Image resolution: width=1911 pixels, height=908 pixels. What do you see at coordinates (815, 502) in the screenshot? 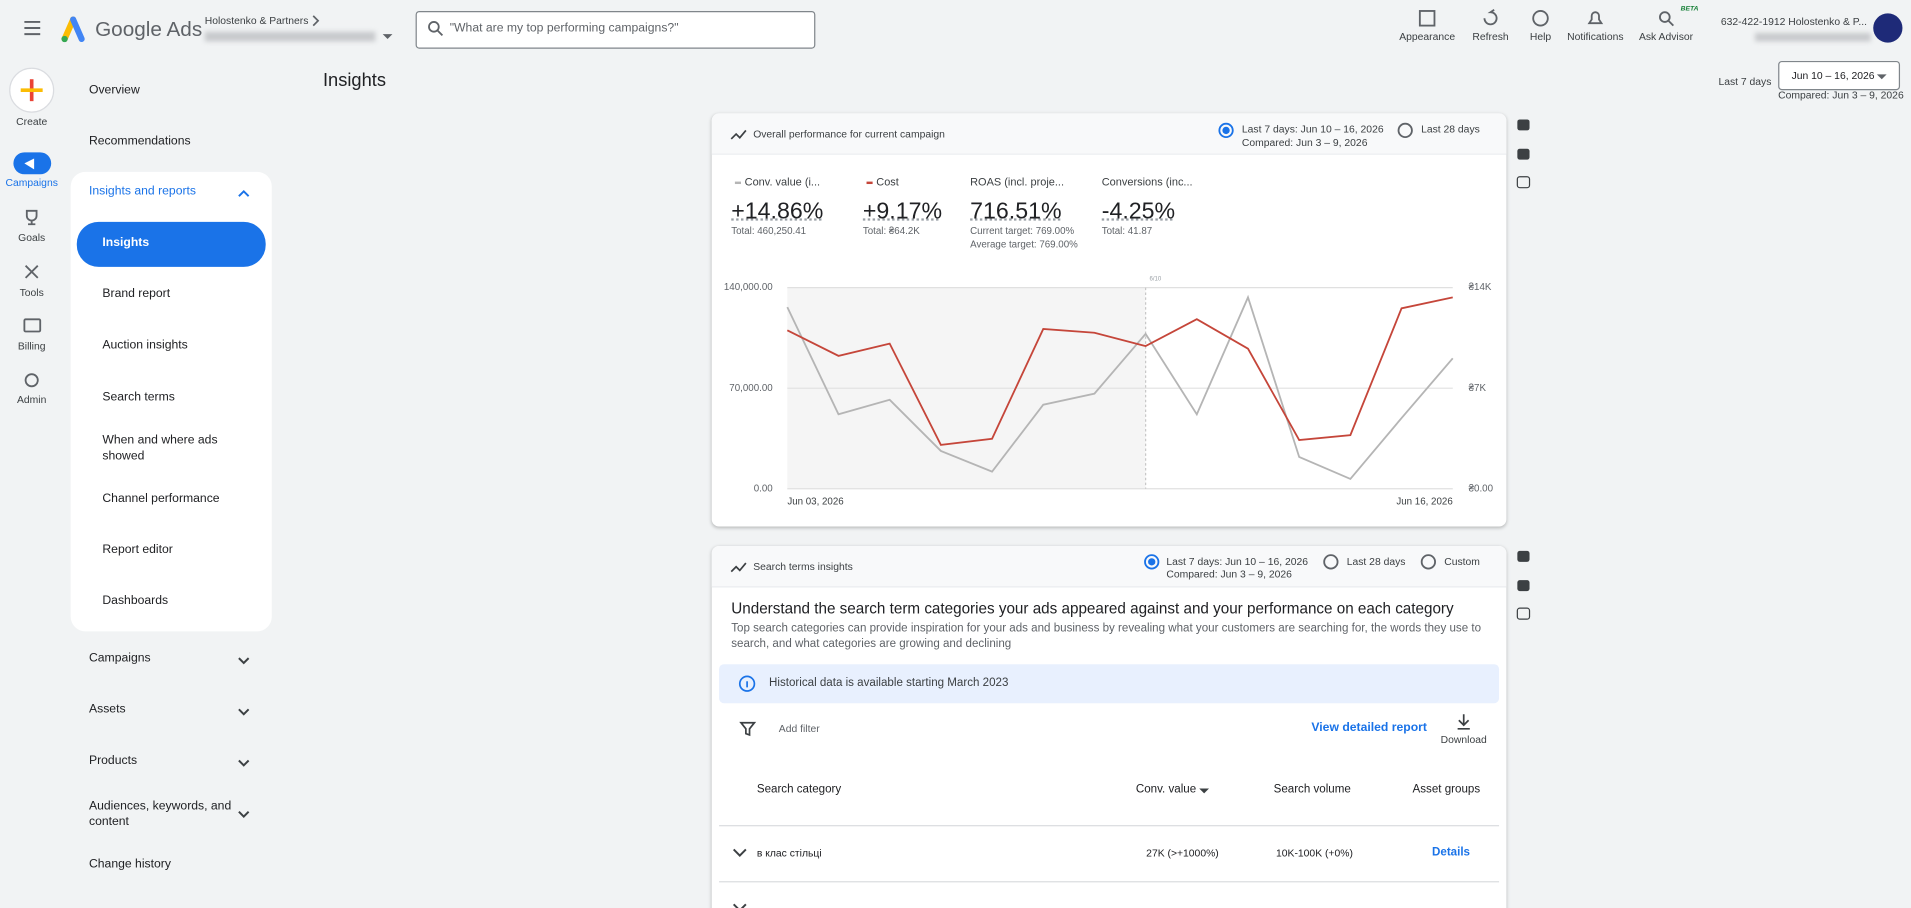
I see `x-tick-label: Jun 03, 2026` at bounding box center [815, 502].